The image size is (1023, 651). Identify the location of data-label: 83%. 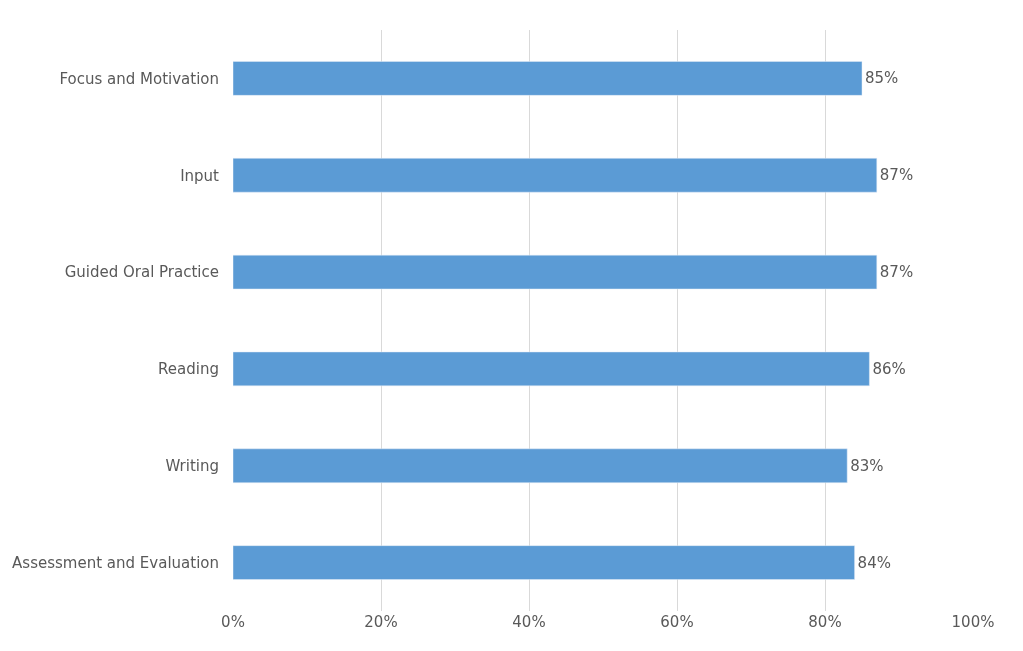
(867, 465).